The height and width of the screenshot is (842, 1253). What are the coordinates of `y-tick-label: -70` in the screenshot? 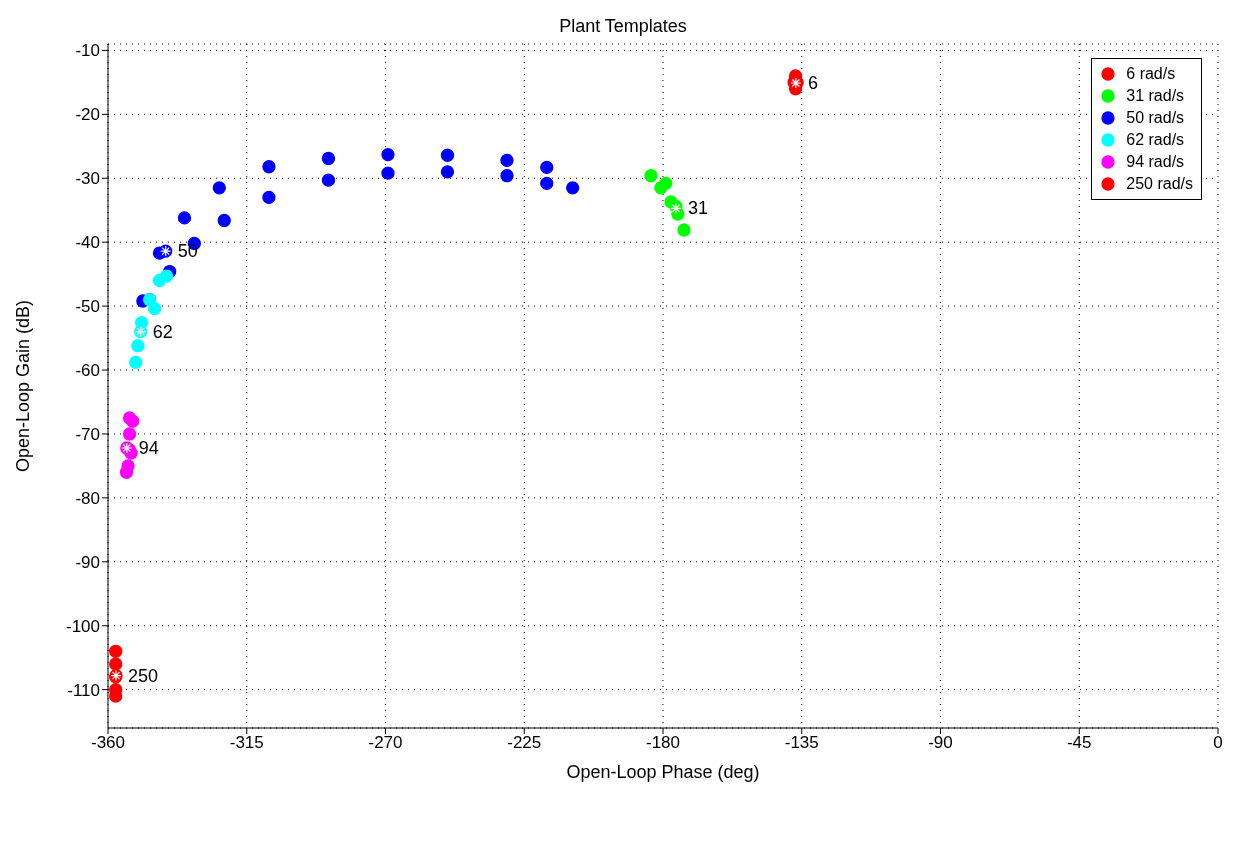 It's located at (87, 434).